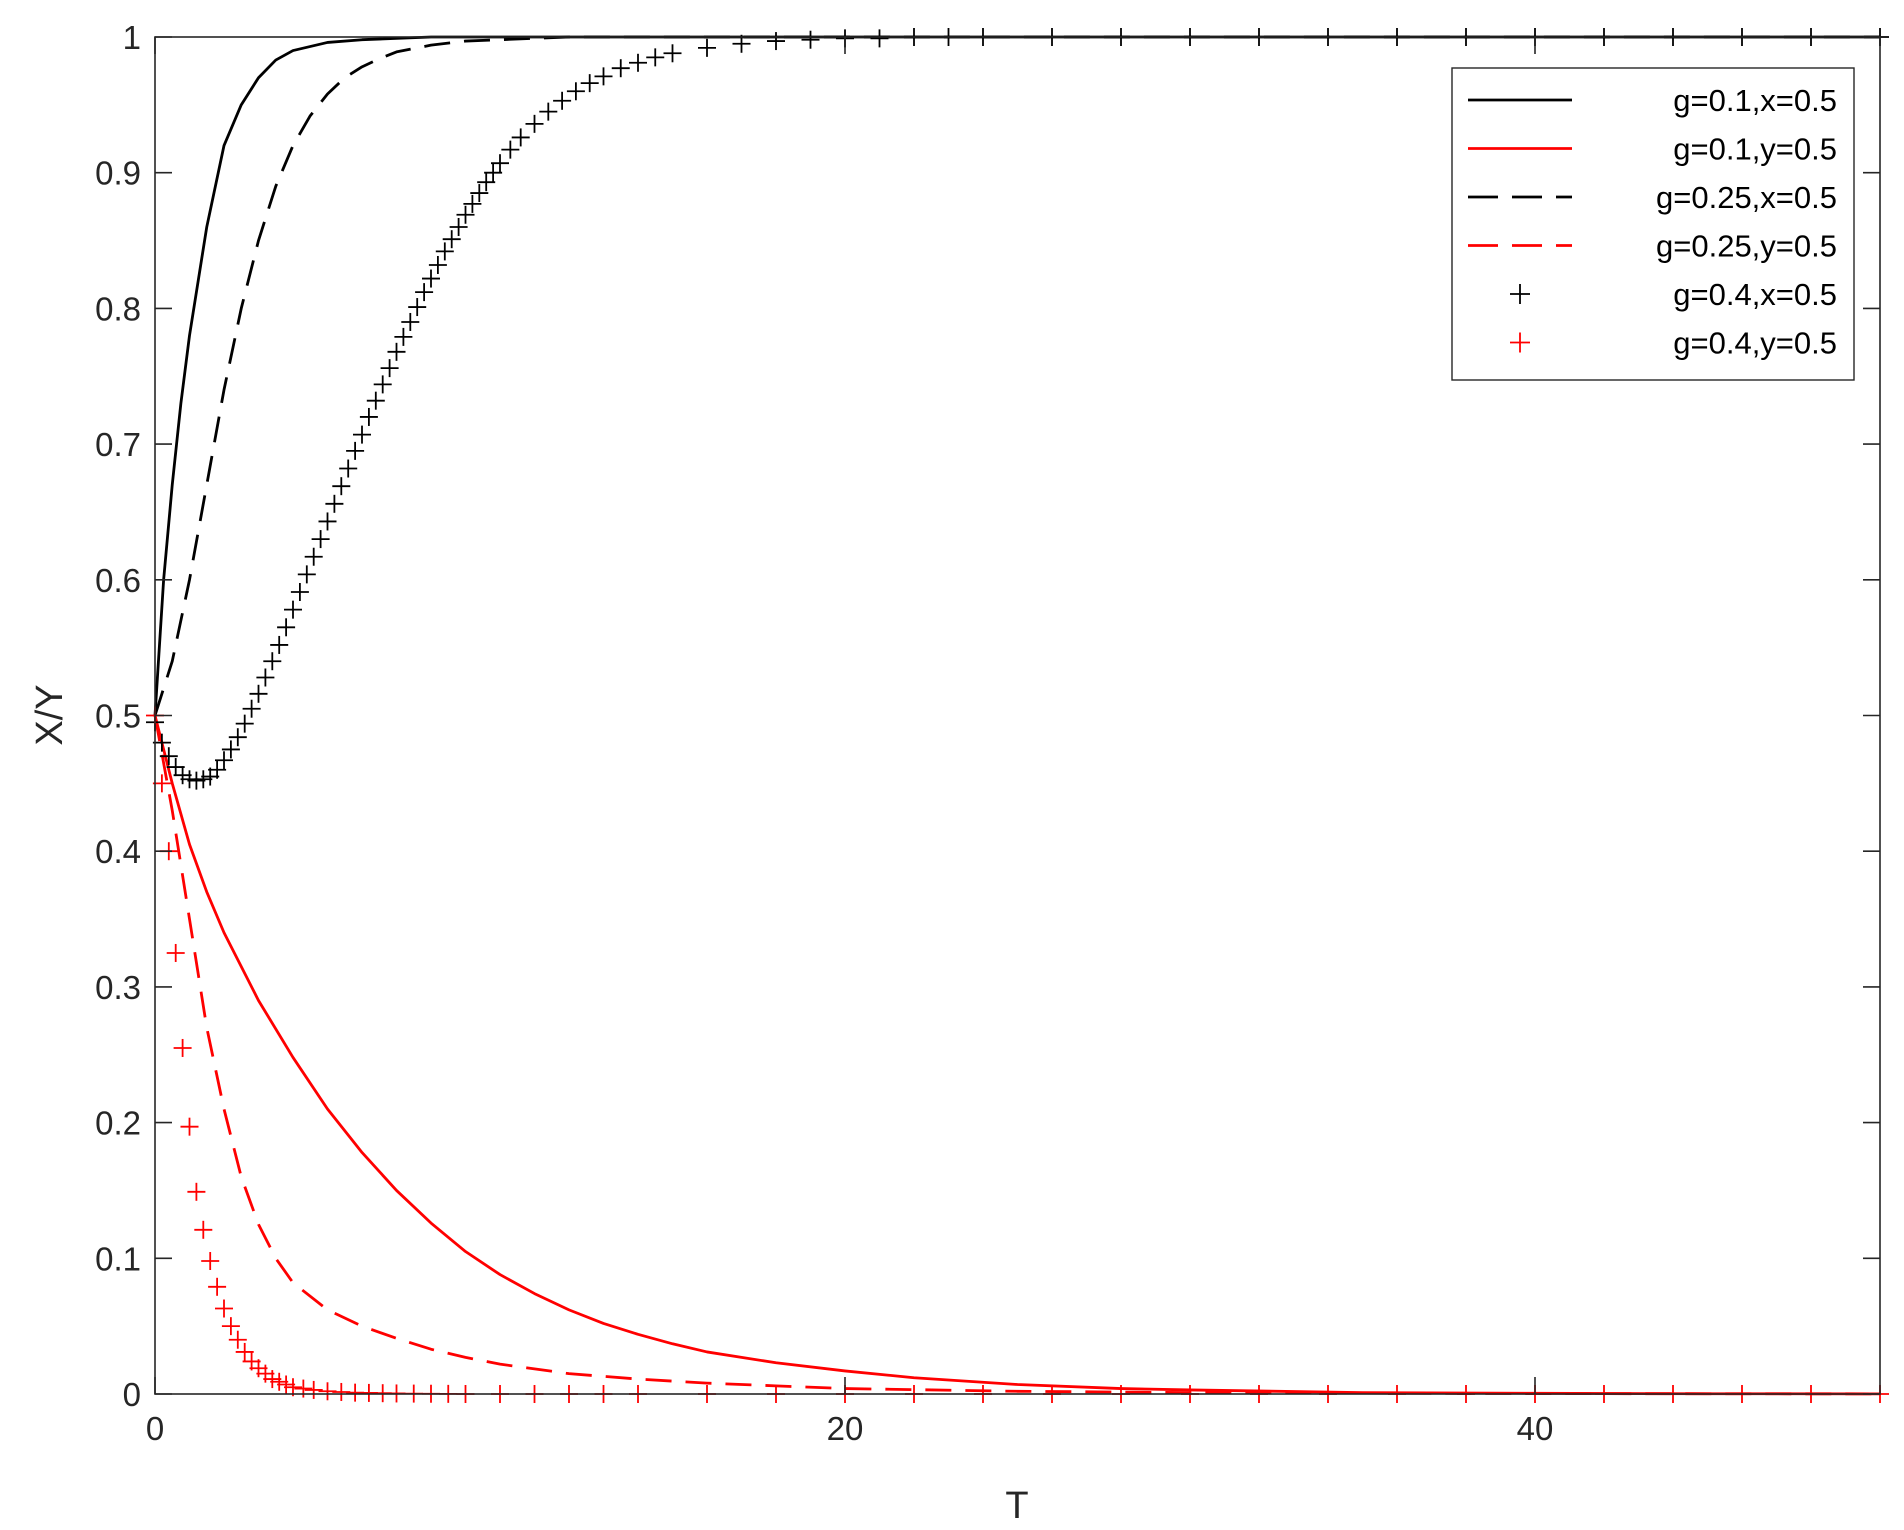 The image size is (1904, 1530). Describe the element at coordinates (1755, 294) in the screenshot. I see `legend-label-4: g=0.4,x=0.5` at that location.